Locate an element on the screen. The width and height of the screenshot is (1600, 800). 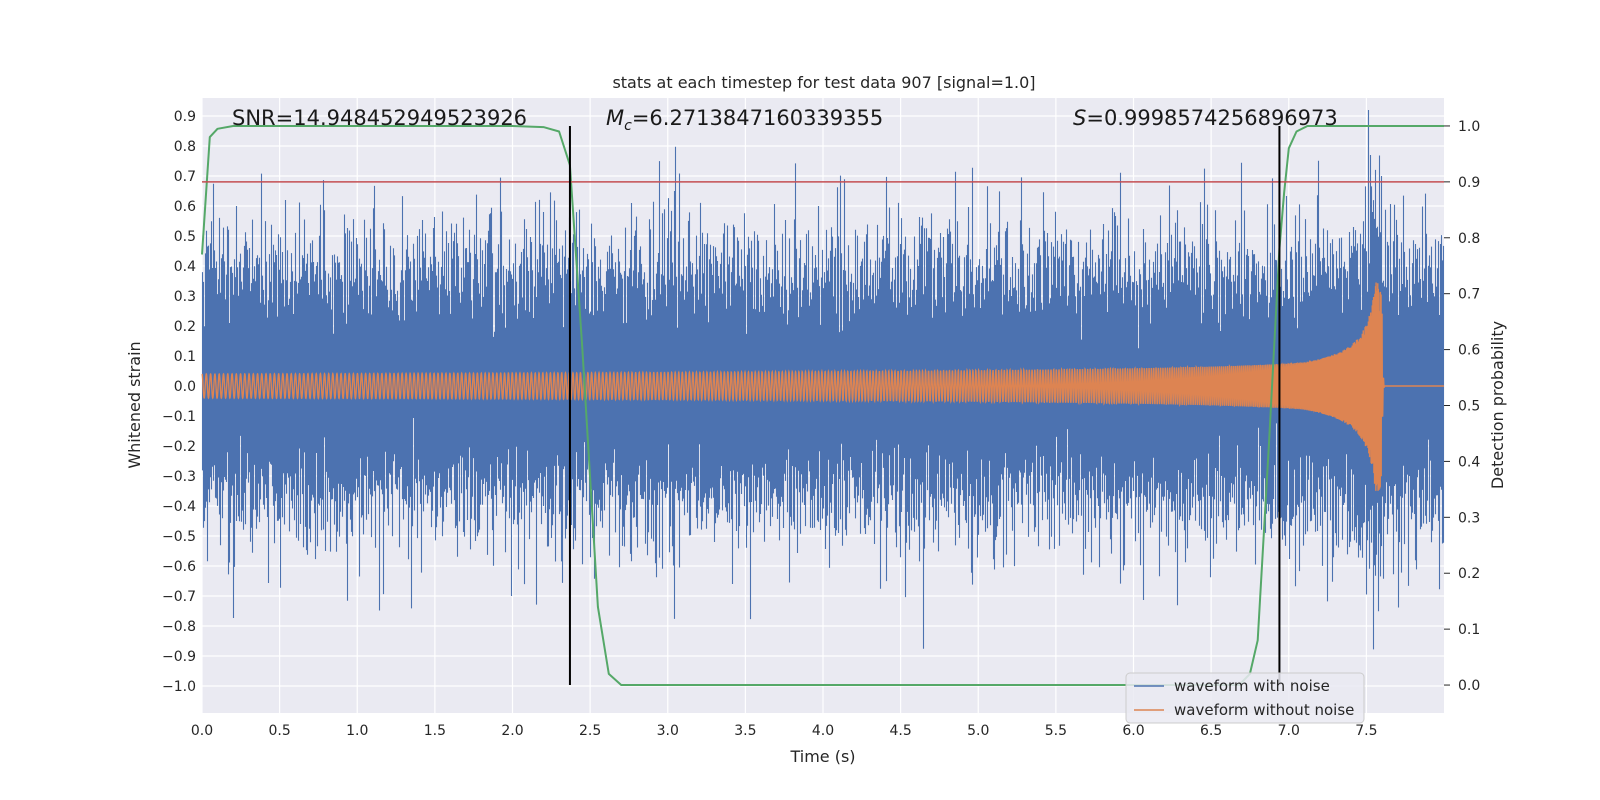
legend-box is located at coordinates (1245, 698).